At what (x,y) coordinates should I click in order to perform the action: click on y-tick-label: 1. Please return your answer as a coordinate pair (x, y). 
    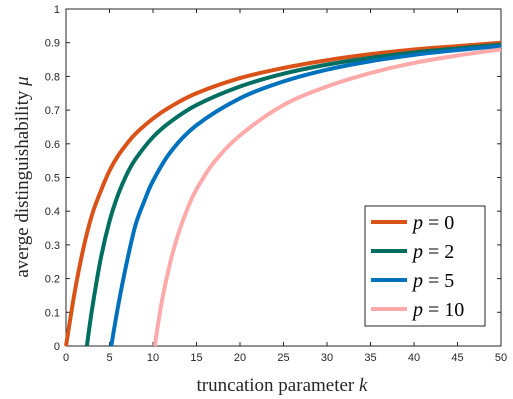
    Looking at the image, I should click on (57, 10).